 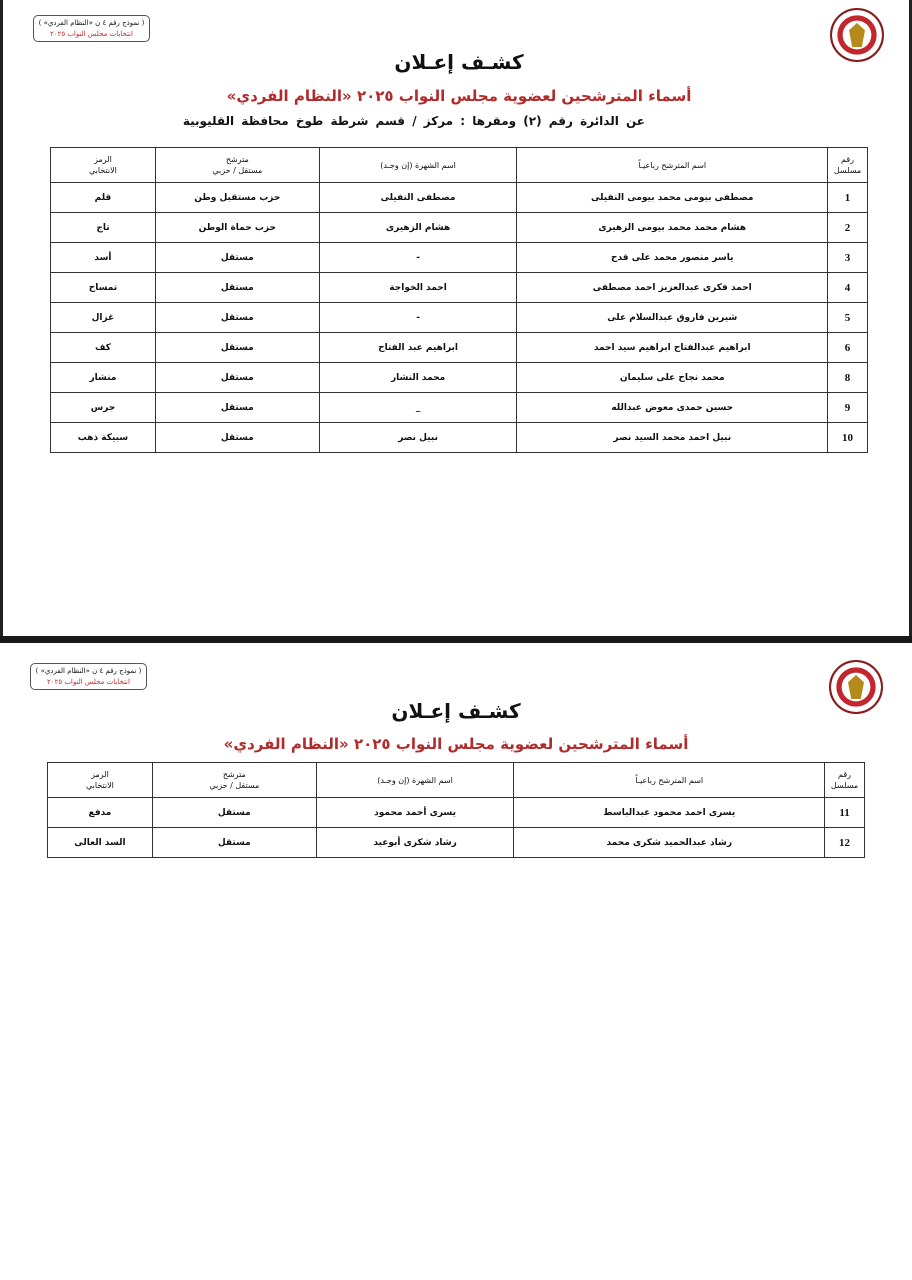 What do you see at coordinates (103, 227) in the screenshot?
I see `symbol-cell: تاج` at bounding box center [103, 227].